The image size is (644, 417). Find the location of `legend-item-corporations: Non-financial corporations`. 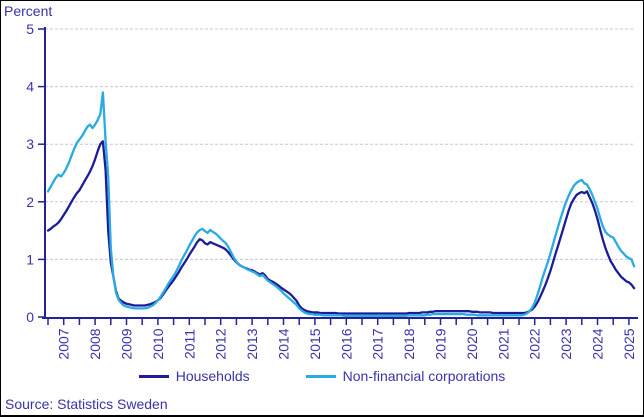

legend-item-corporations: Non-financial corporations is located at coordinates (405, 376).